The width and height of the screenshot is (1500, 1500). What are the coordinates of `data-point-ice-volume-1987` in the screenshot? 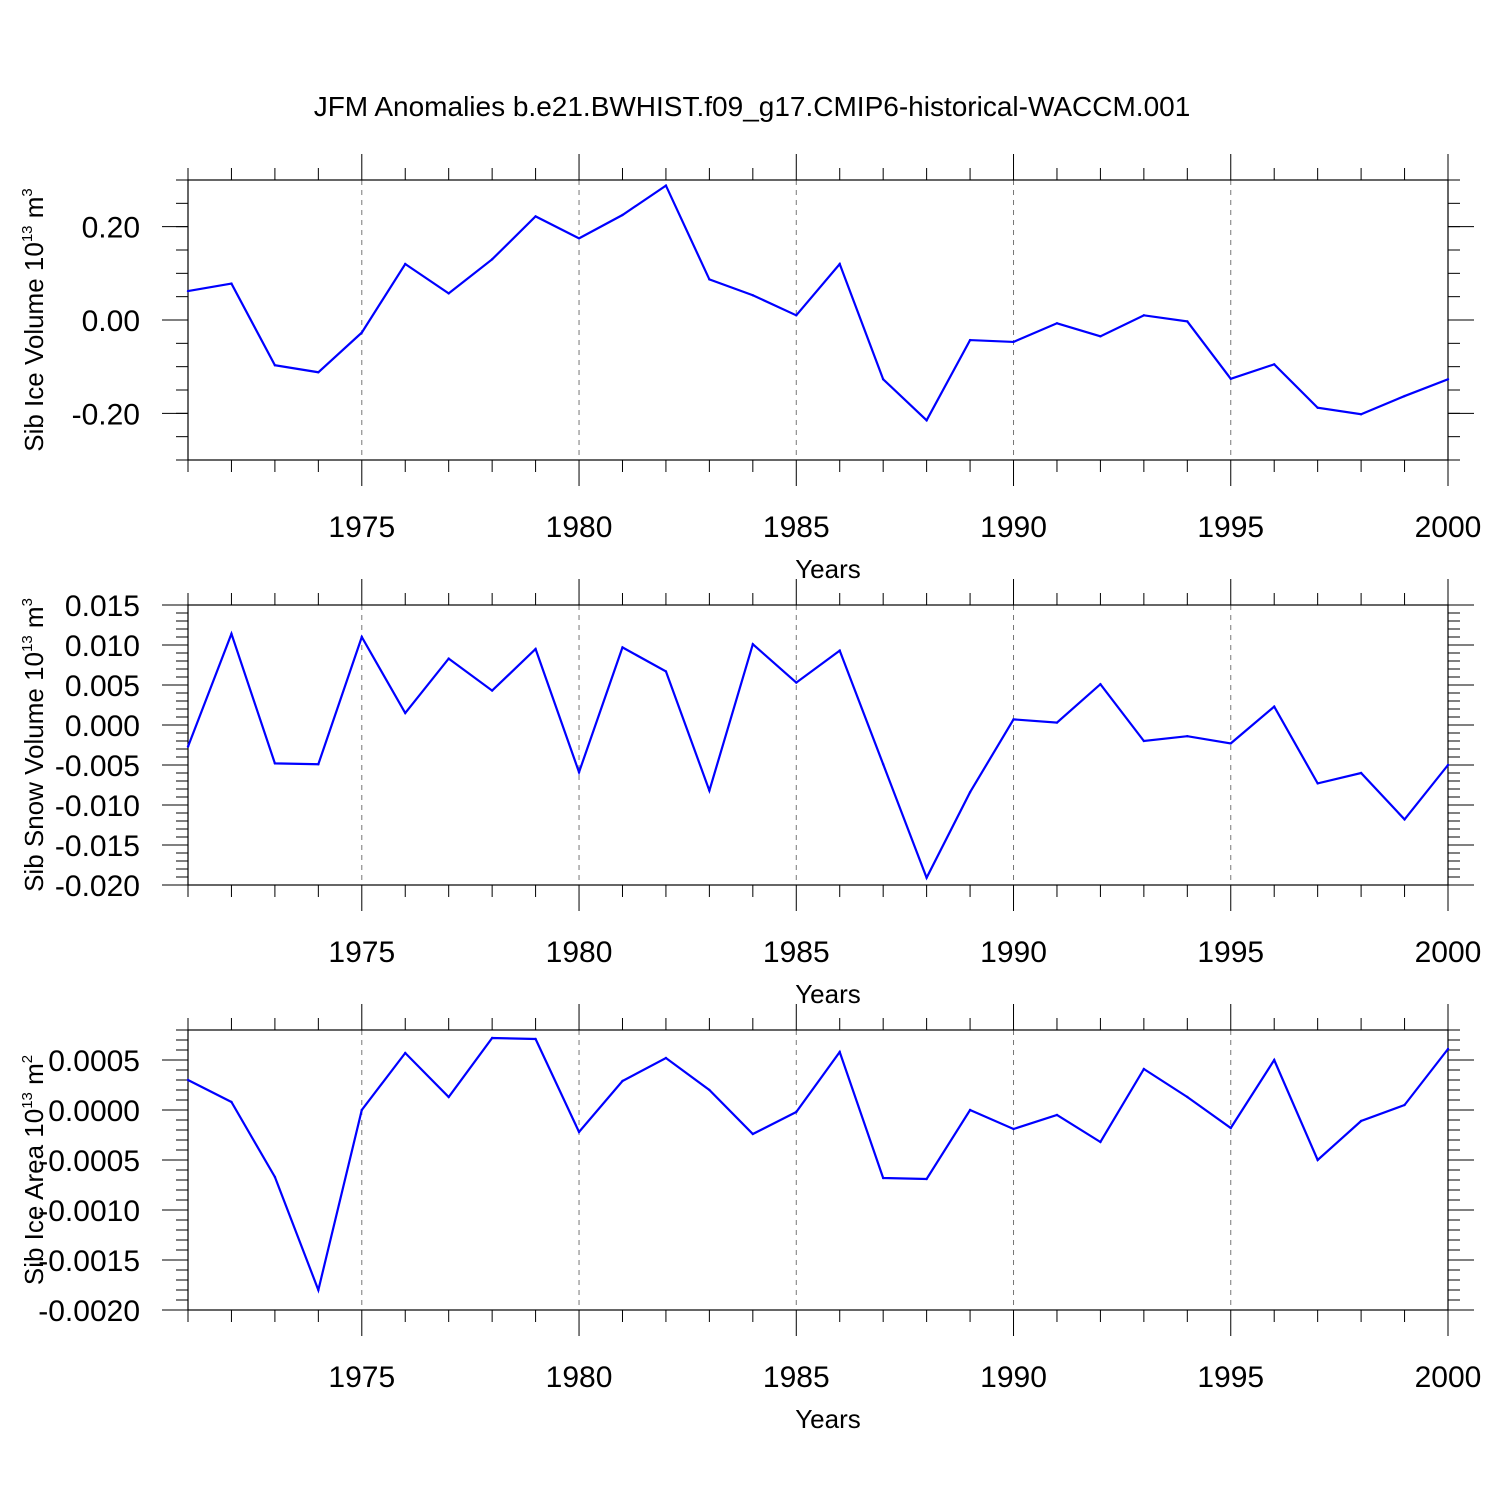 It's located at (883, 379).